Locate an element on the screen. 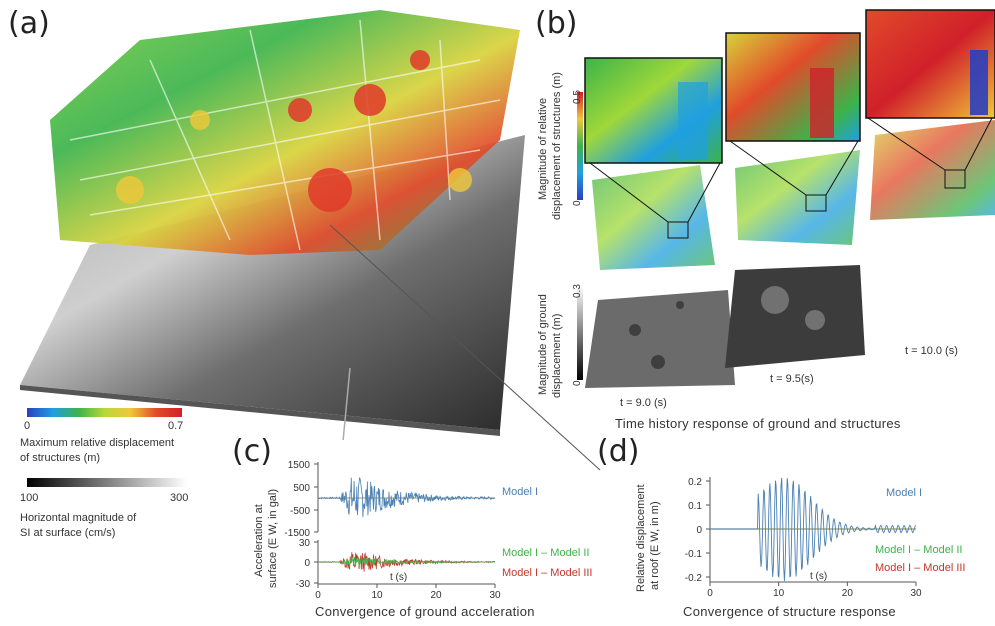  panel-label-b: (b) is located at coordinates (556, 23).